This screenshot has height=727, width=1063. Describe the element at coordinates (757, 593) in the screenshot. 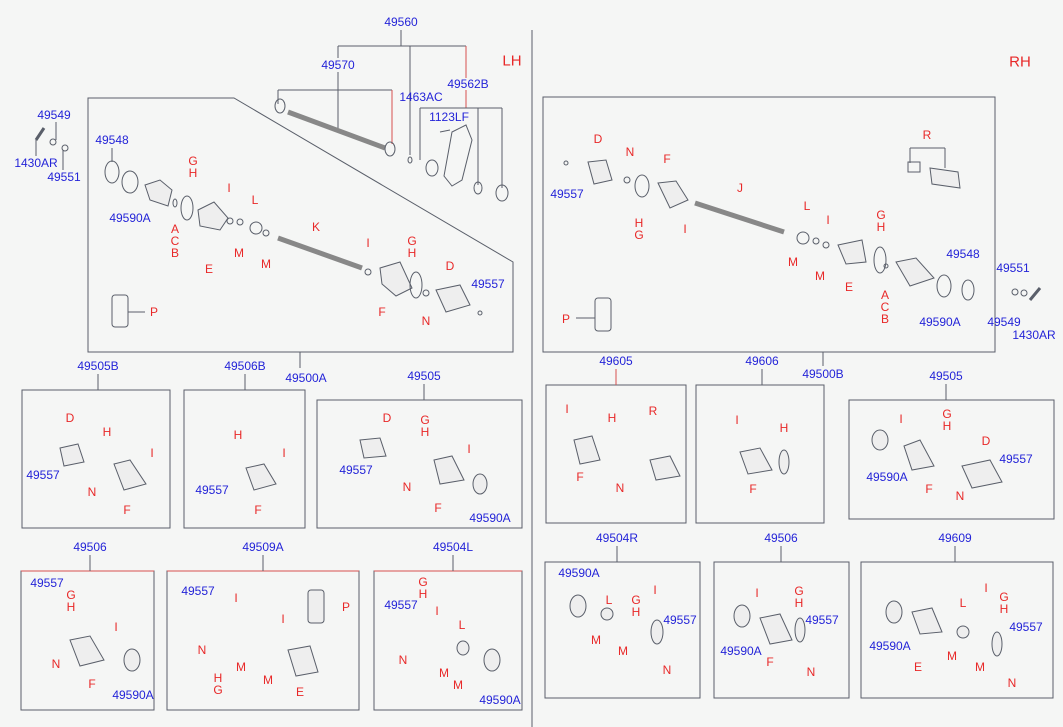

I see `kit-49506-rh-callout-letter: I` at that location.